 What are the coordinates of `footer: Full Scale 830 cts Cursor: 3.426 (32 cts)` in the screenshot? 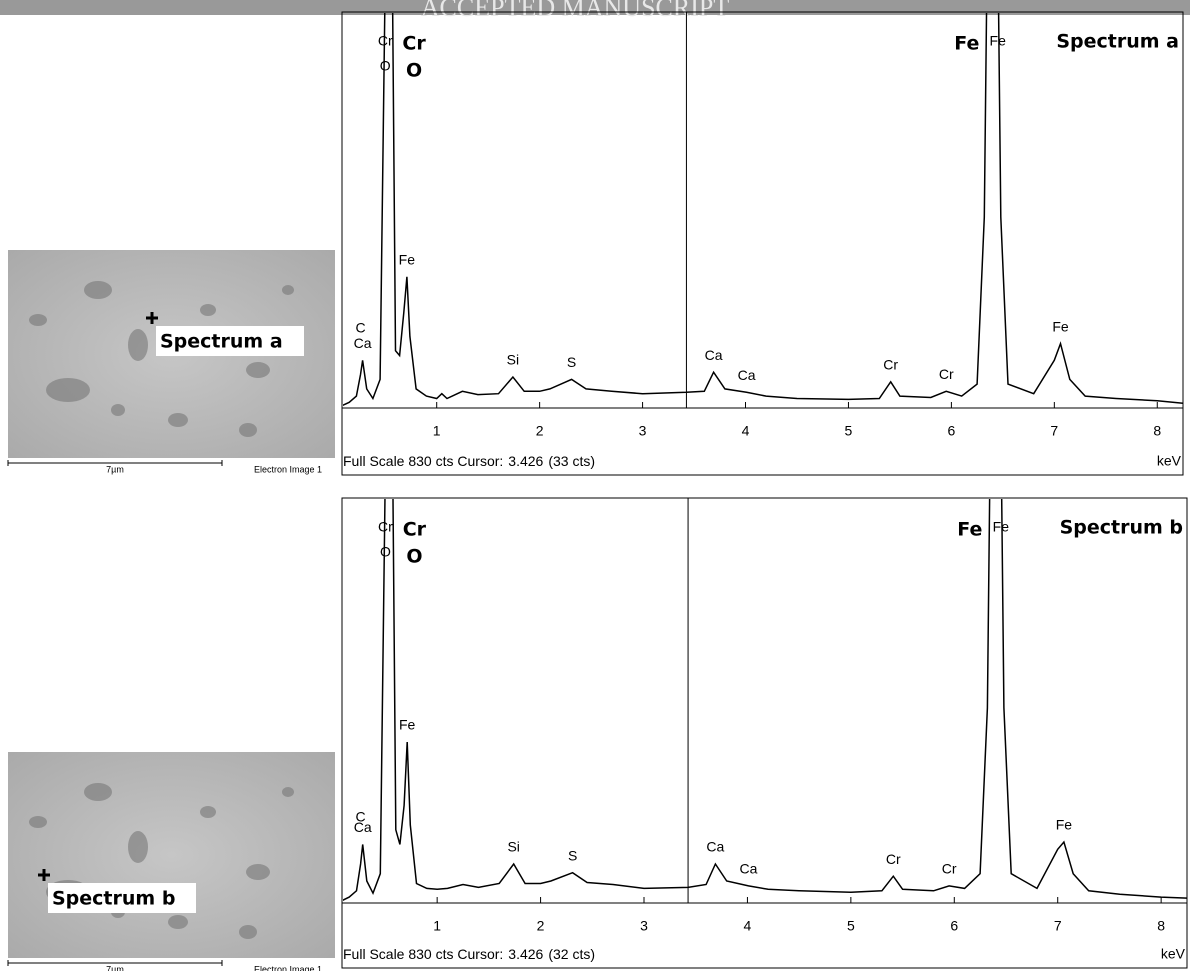 It's located at (469, 954).